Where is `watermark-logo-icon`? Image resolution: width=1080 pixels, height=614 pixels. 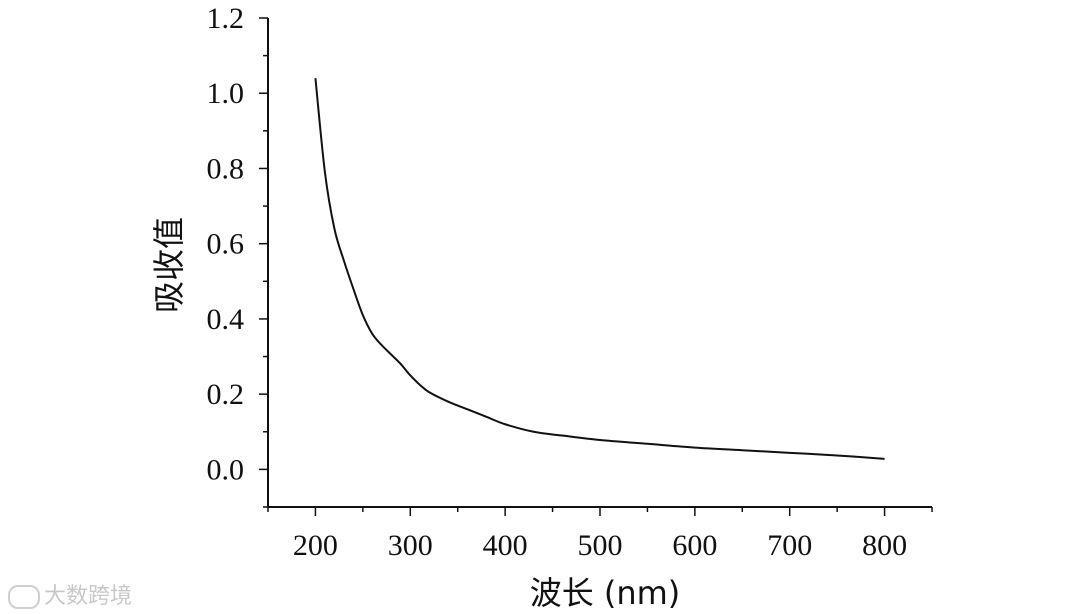 watermark-logo-icon is located at coordinates (24, 597).